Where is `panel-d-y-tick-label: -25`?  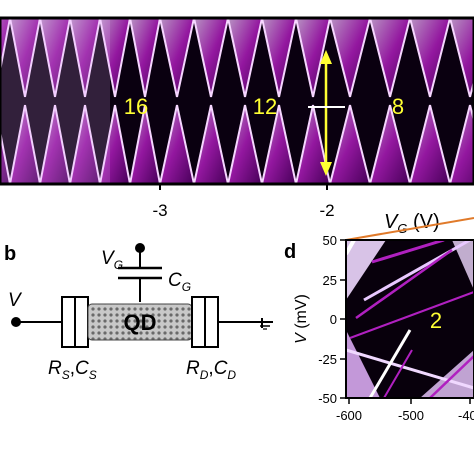 panel-d-y-tick-label: -25 is located at coordinates (327, 359).